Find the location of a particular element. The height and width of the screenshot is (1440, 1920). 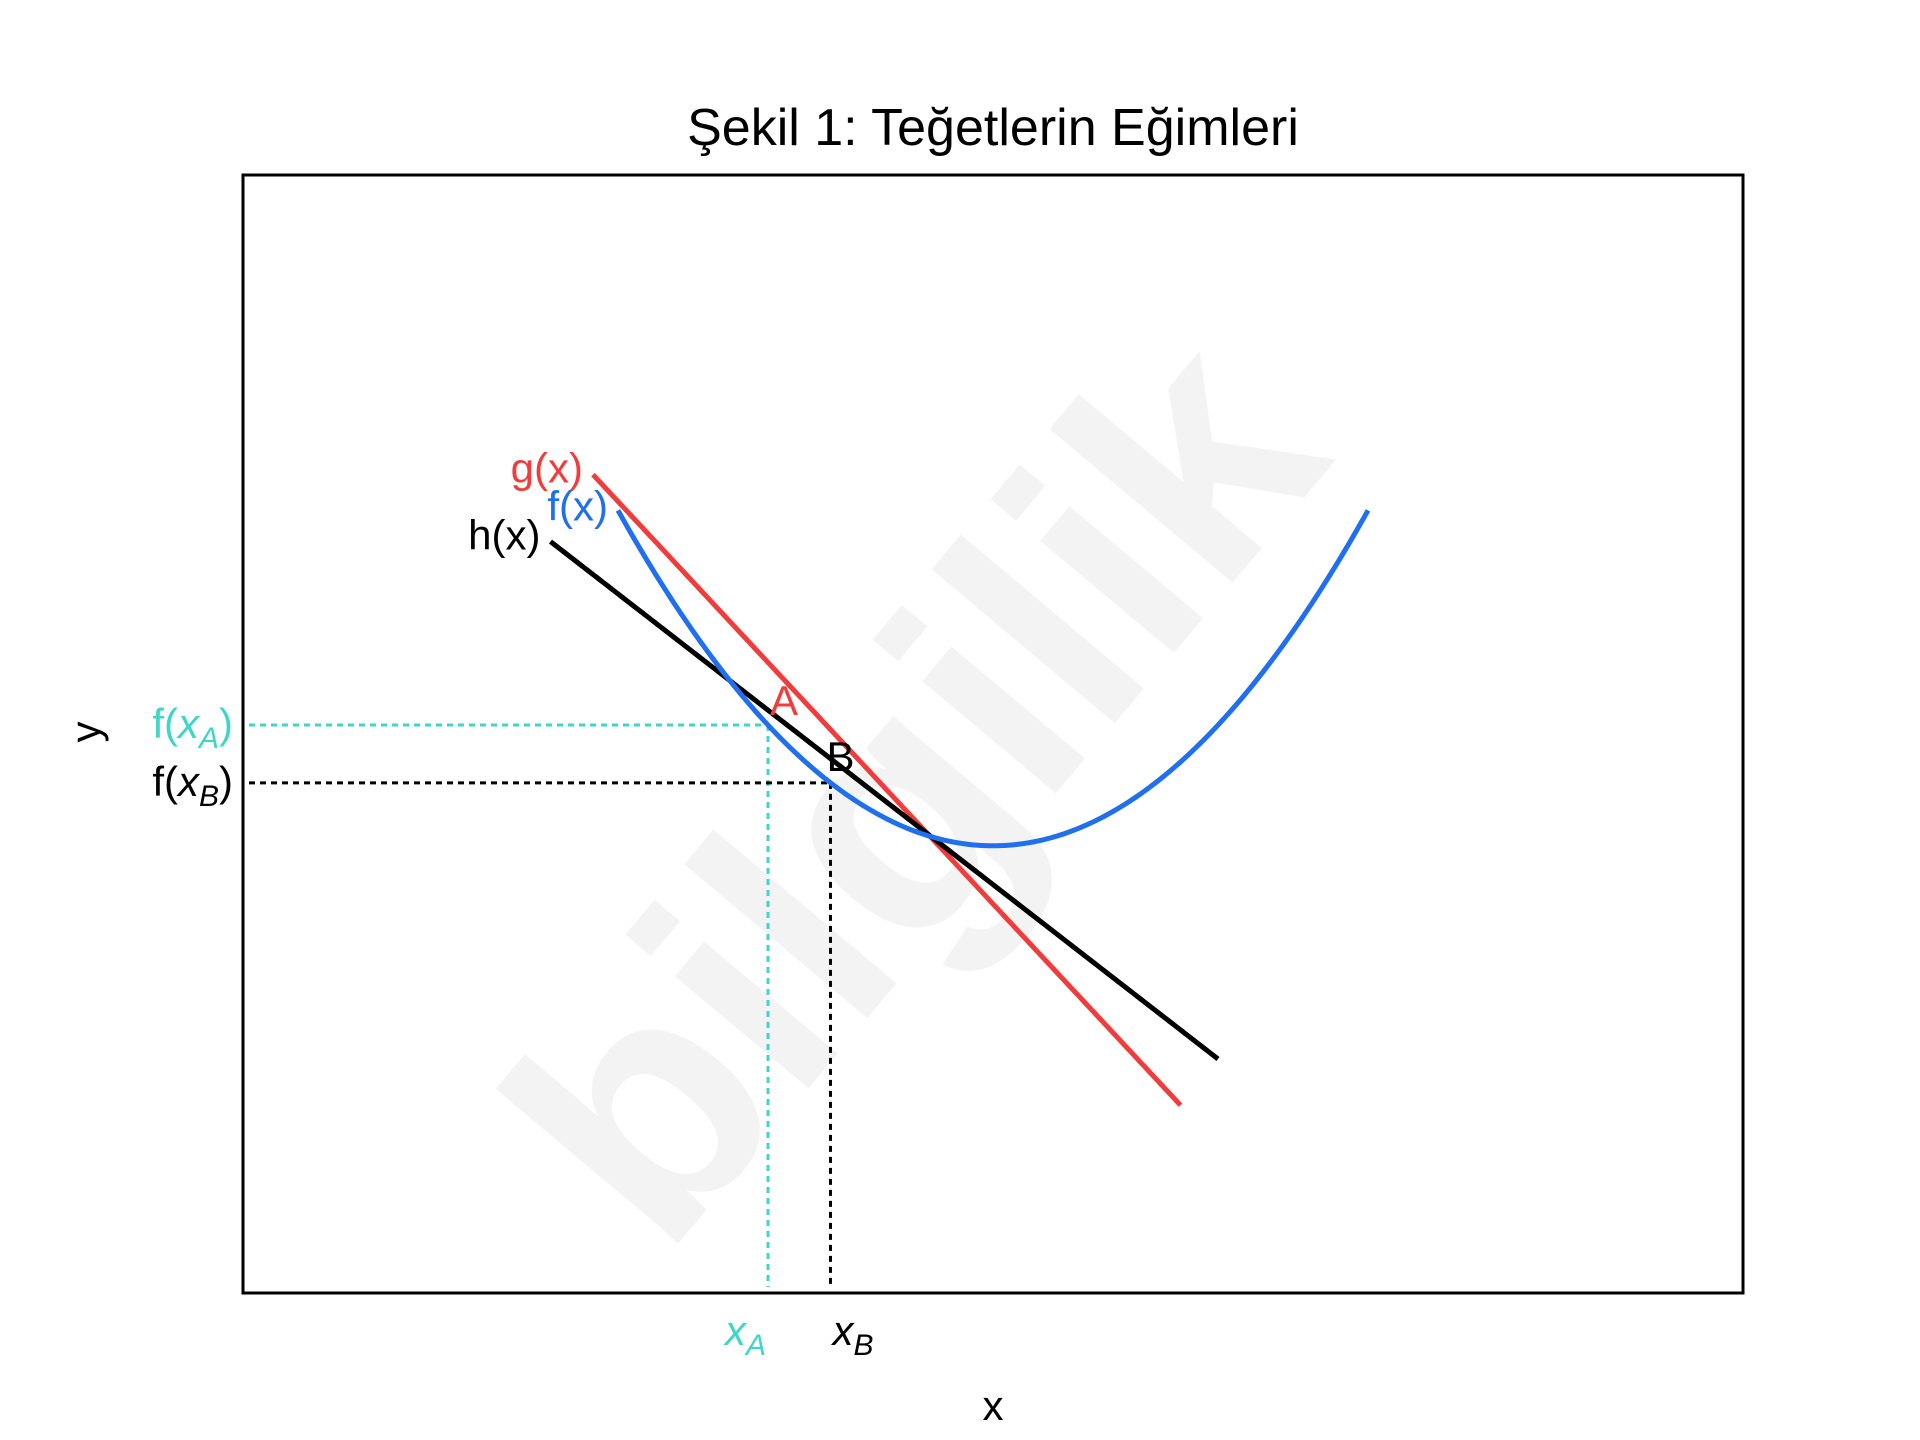

y-tick-label-a: f(xA) is located at coordinates (192, 727).